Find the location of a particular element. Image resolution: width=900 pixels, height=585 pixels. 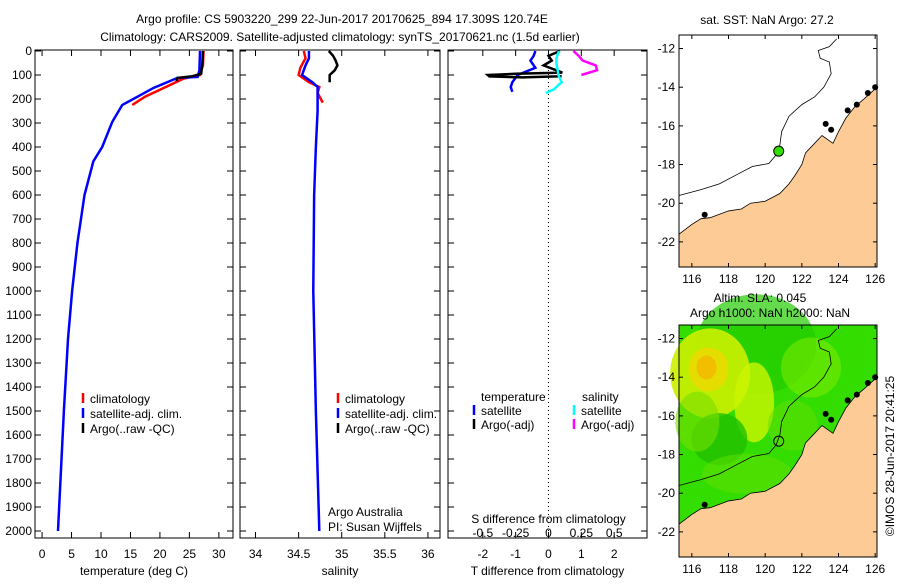

map-title-line1: Altim. SLA: 0.045 is located at coordinates (760, 298).